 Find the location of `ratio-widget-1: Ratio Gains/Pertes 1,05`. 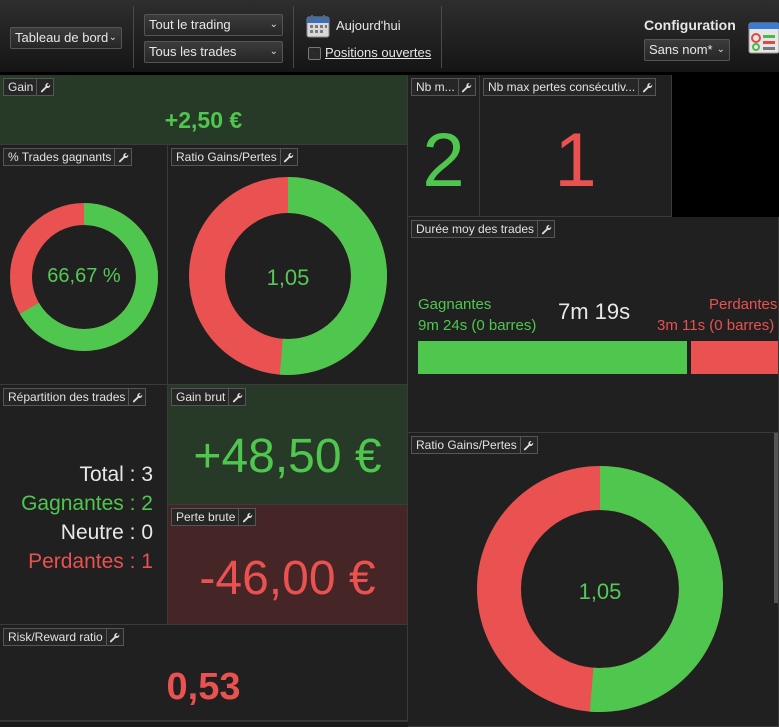

ratio-widget-1: Ratio Gains/Pertes 1,05 is located at coordinates (288, 265).